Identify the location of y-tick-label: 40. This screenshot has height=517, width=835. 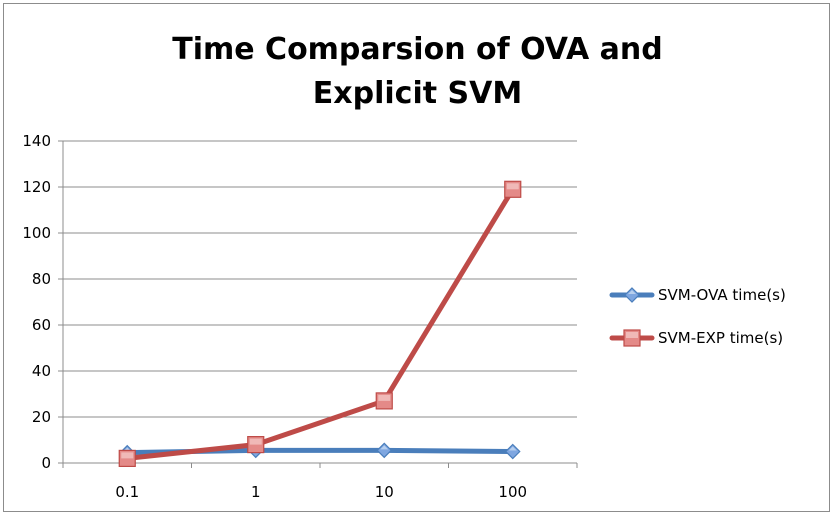
(41, 371).